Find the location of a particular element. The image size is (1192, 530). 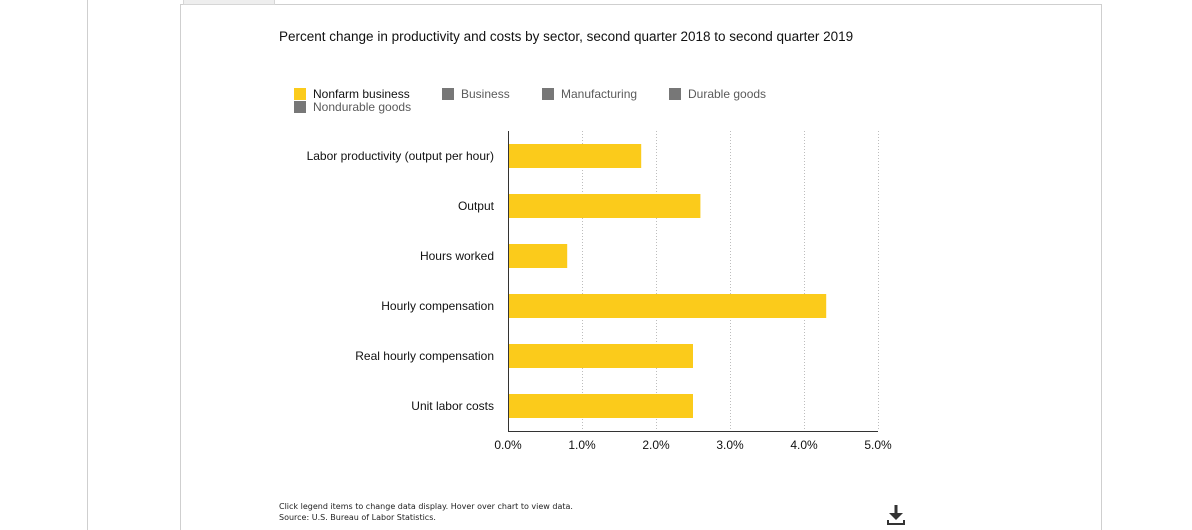

category-label: Unit labor costs is located at coordinates (452, 406).